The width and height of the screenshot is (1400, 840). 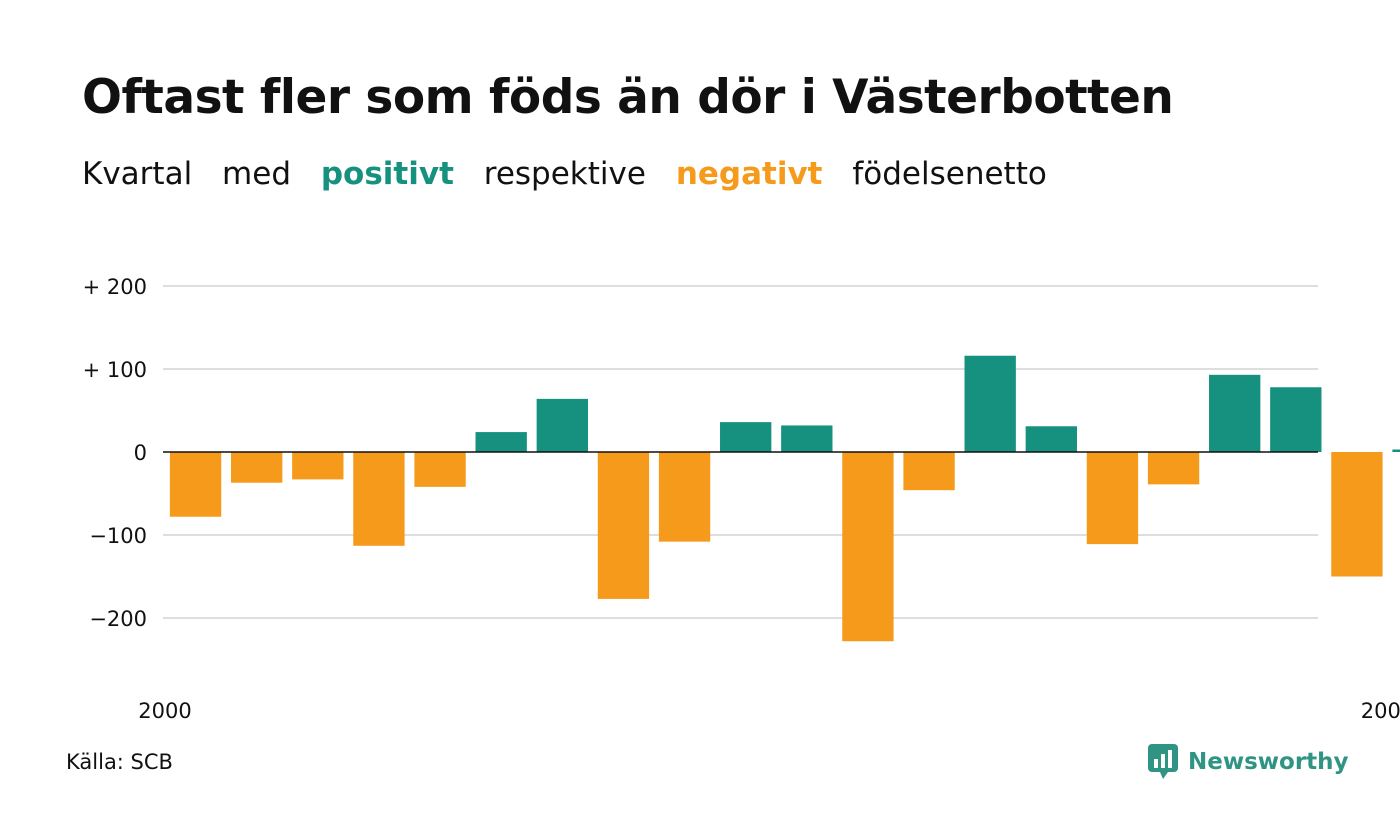 I want to click on y-tick-label: + 100, so click(x=115, y=370).